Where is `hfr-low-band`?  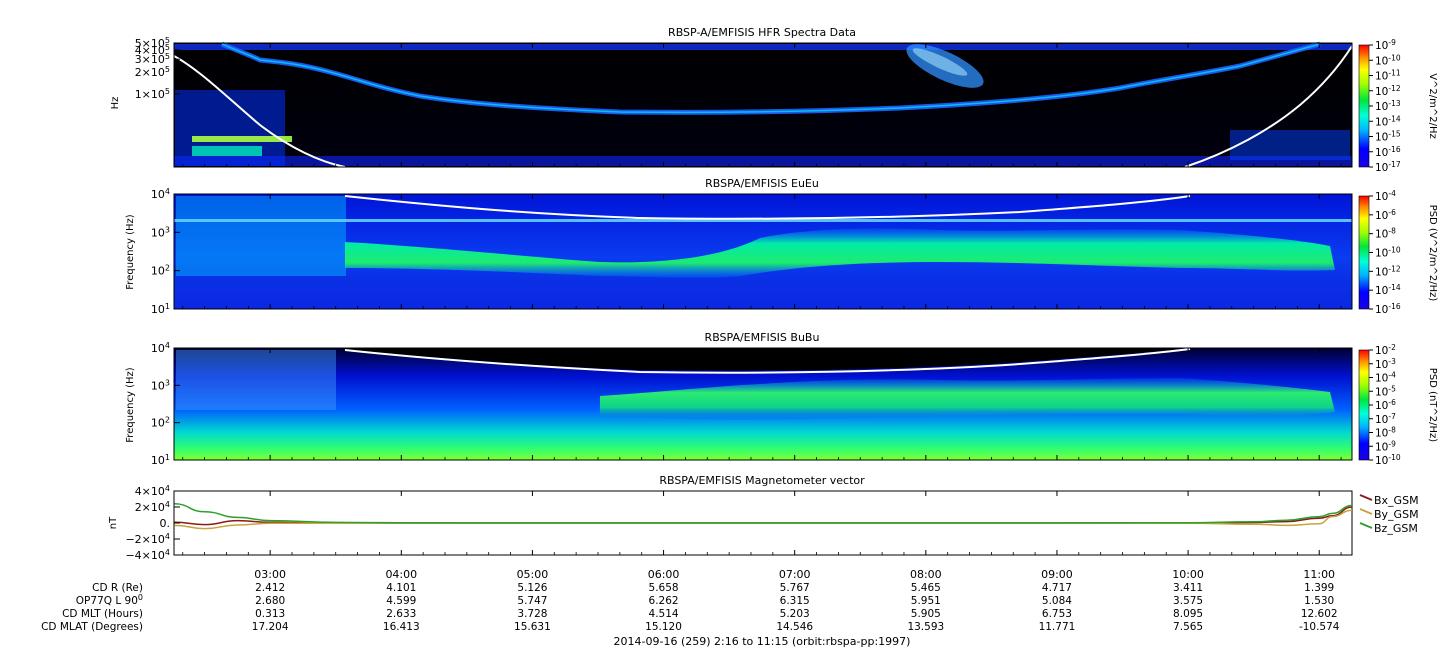 hfr-low-band is located at coordinates (763, 161).